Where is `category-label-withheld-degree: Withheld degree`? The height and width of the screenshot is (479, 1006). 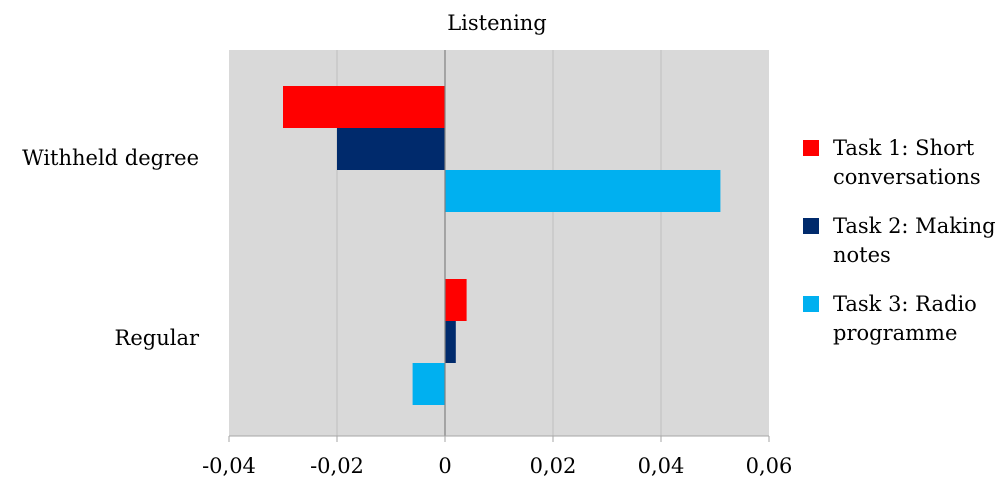
category-label-withheld-degree: Withheld degree is located at coordinates (110, 158).